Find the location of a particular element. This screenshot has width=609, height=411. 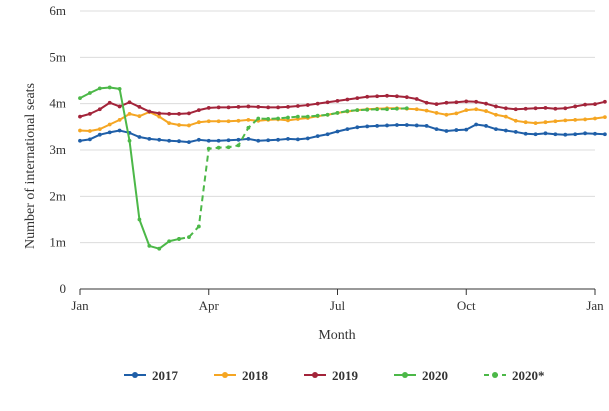

legend-item: 2018 is located at coordinates (241, 375).